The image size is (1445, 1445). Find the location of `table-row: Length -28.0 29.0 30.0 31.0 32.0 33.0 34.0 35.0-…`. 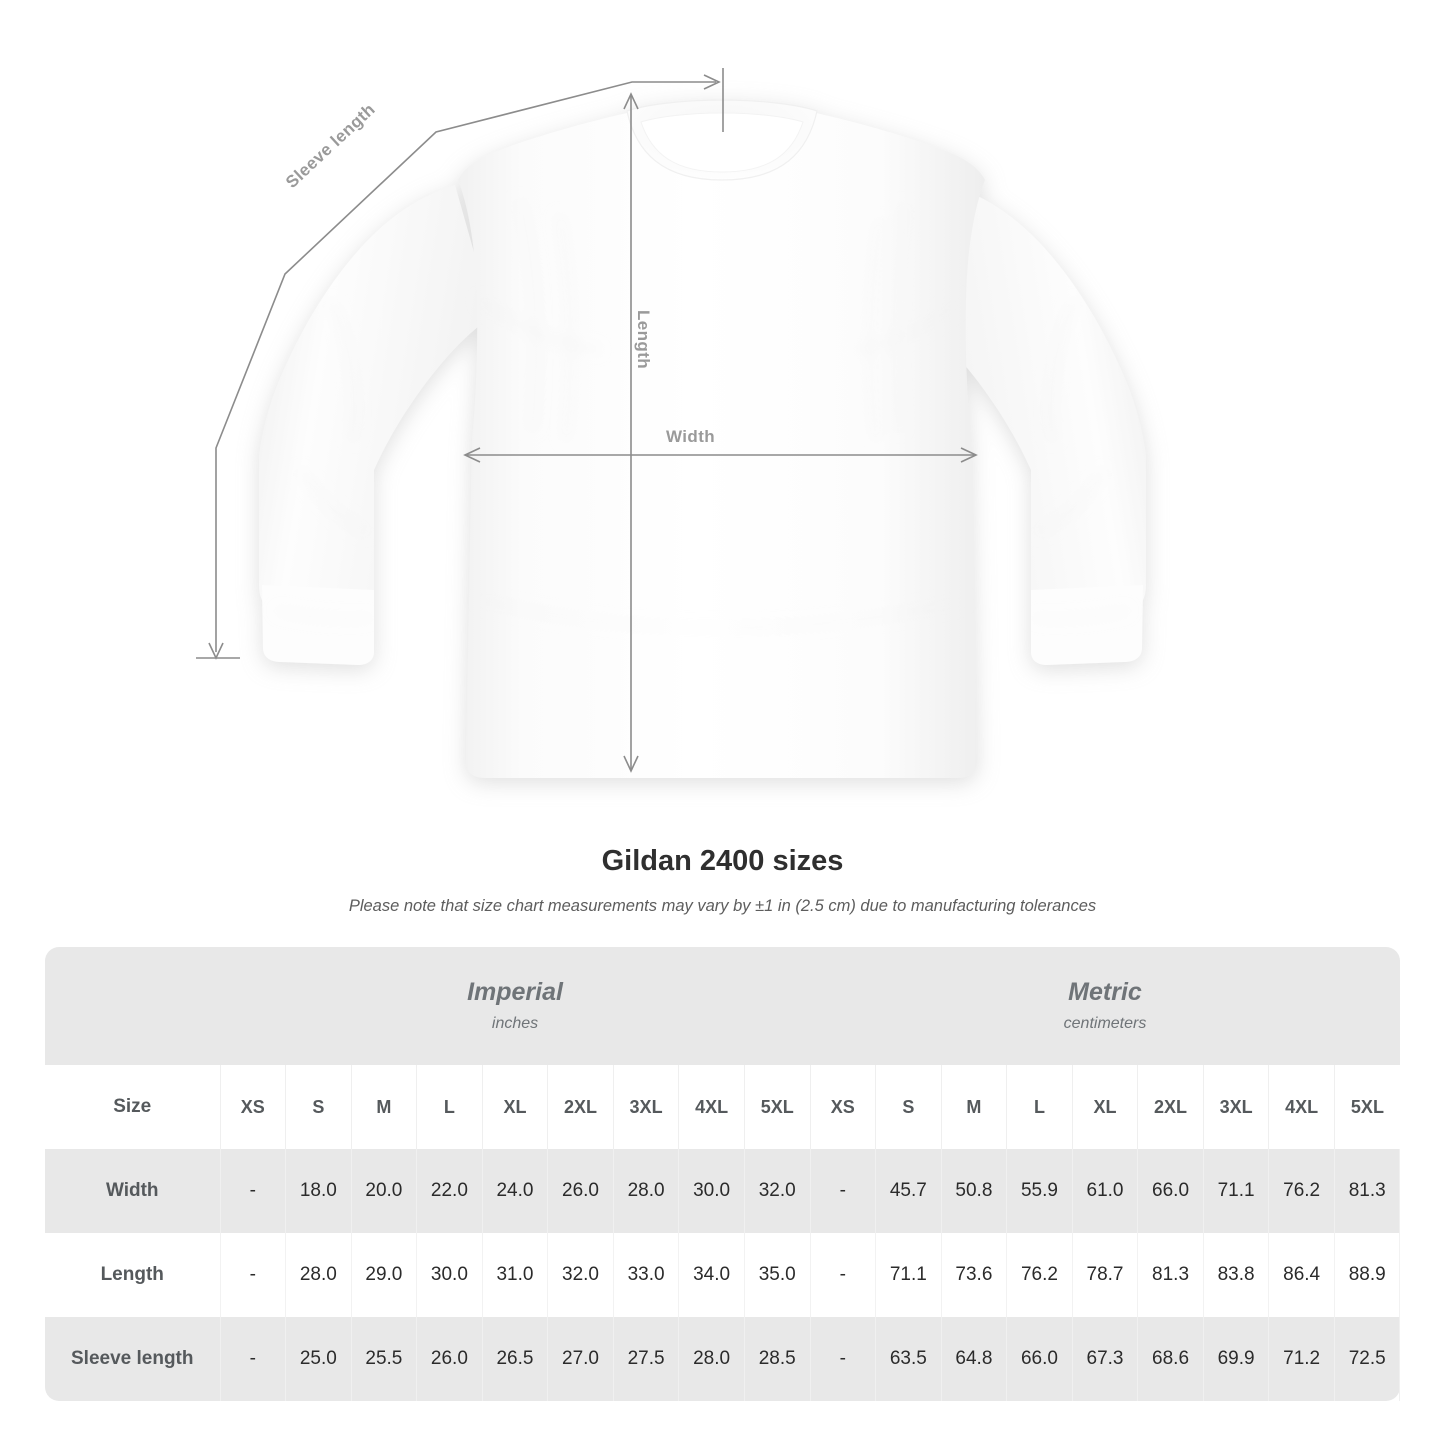

table-row: Length -28.0 29.0 30.0 31.0 32.0 33.0 34.0 35.0-… is located at coordinates (723, 1275).